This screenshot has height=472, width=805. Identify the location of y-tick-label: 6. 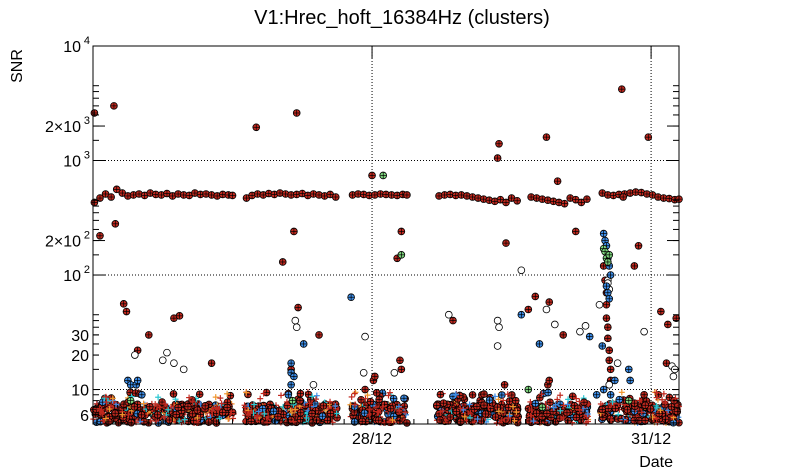
(84, 416).